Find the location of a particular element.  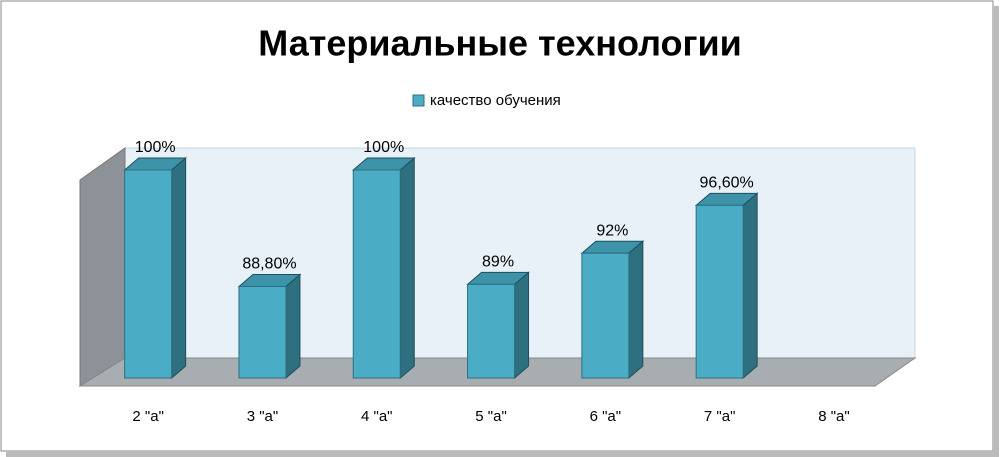

x-tick-label: 5 "а" is located at coordinates (491, 416).